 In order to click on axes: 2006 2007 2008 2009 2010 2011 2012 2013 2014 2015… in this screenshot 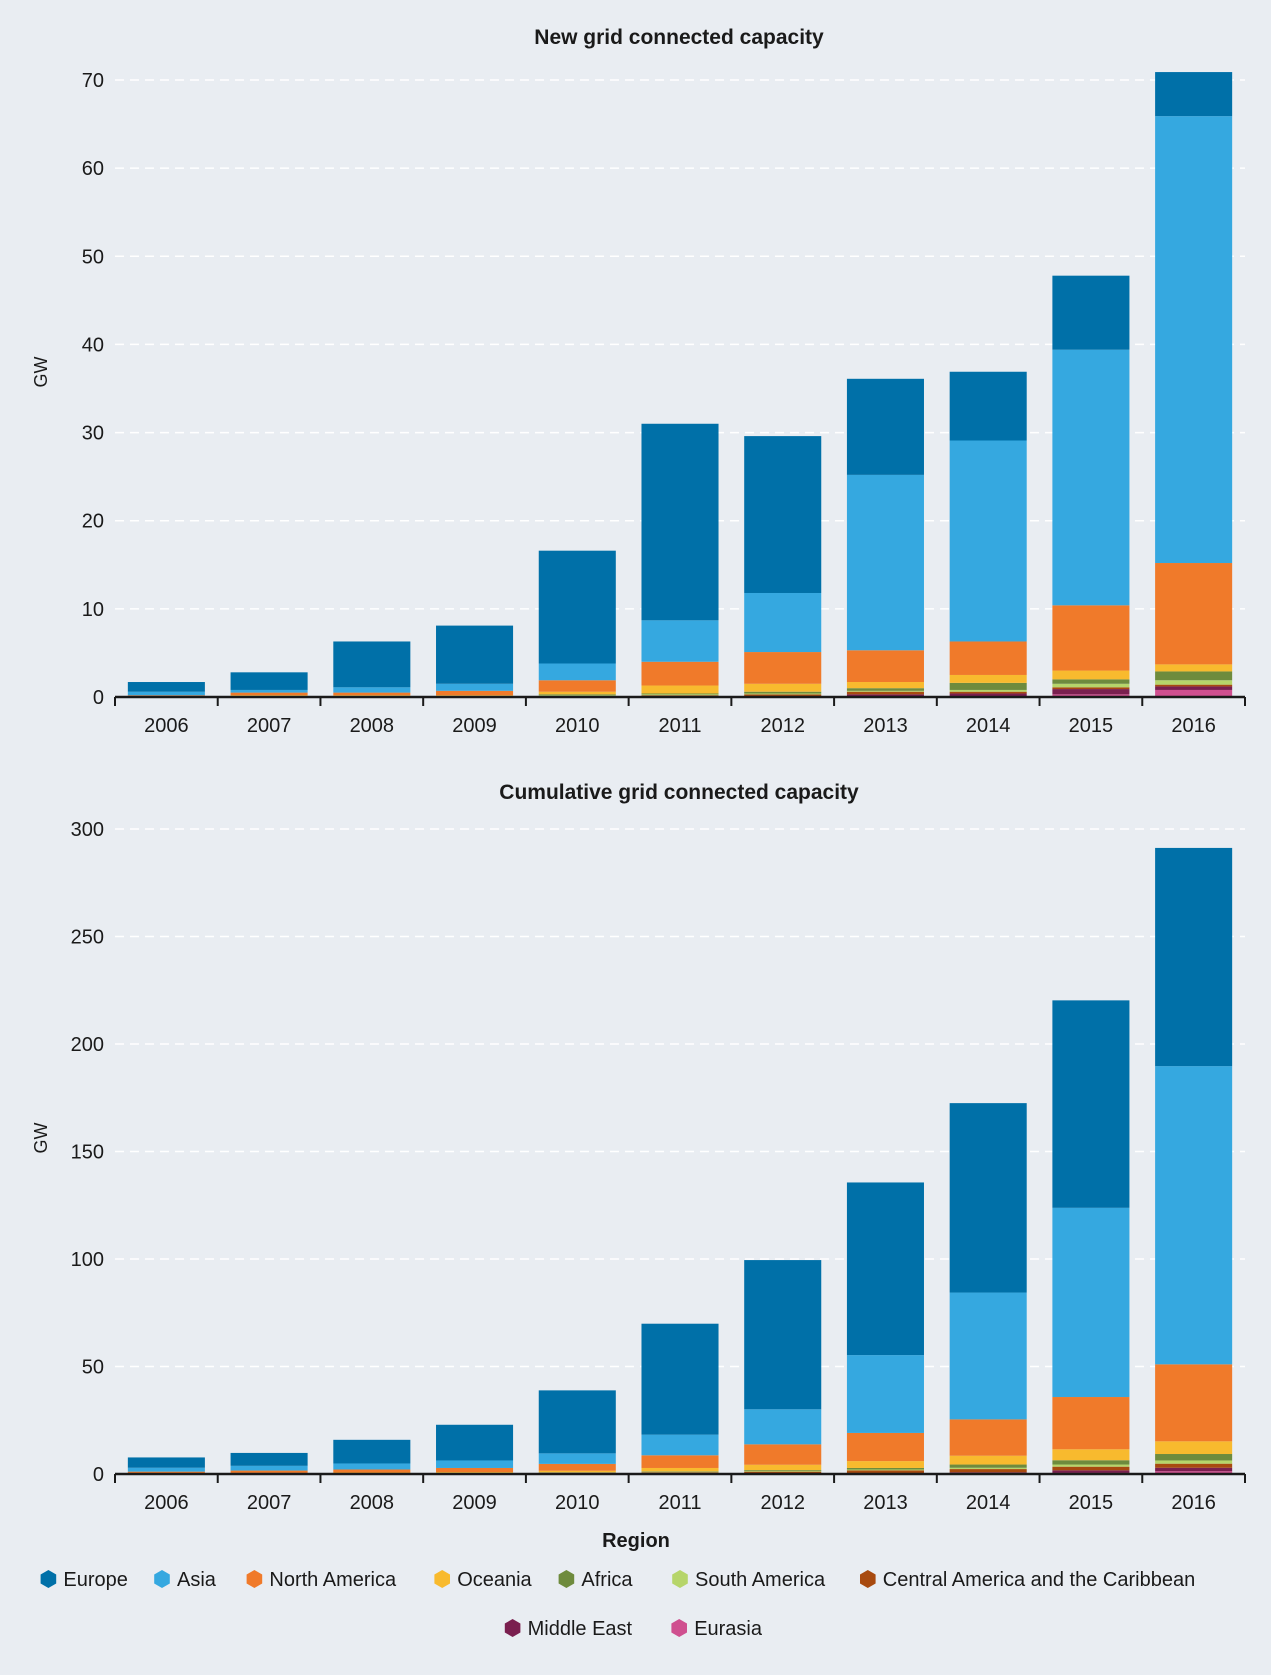, I will do `click(680, 1493)`.